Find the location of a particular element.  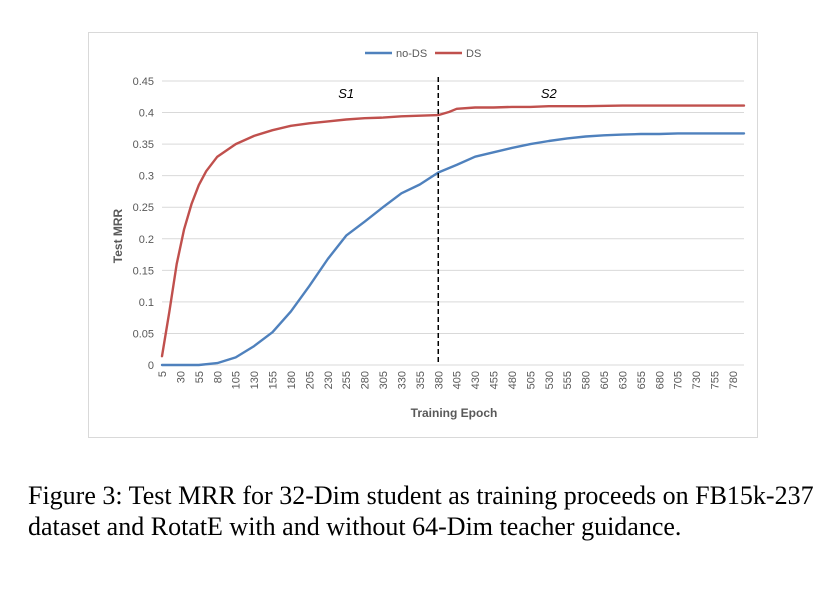

x-tick-label: 205 is located at coordinates (310, 380).